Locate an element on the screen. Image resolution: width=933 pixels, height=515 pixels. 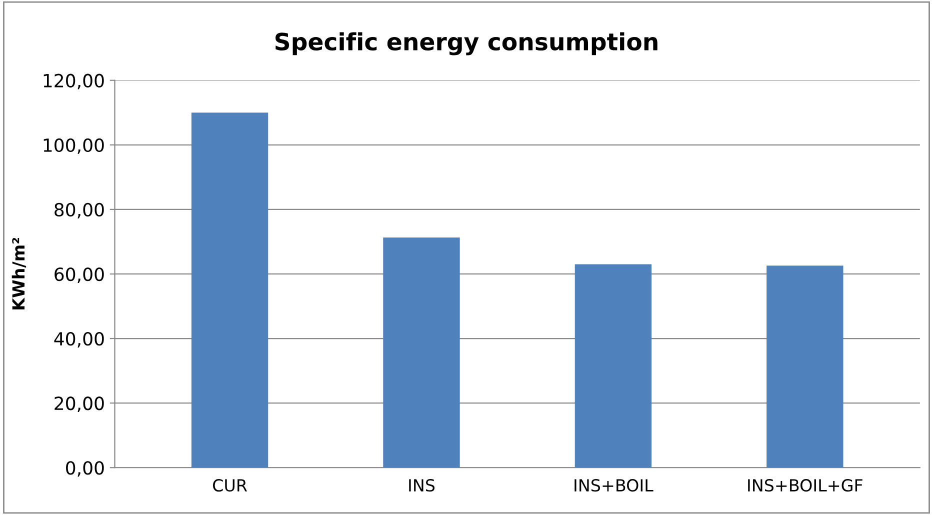
y-tick-label: 40,00 is located at coordinates (79, 340).